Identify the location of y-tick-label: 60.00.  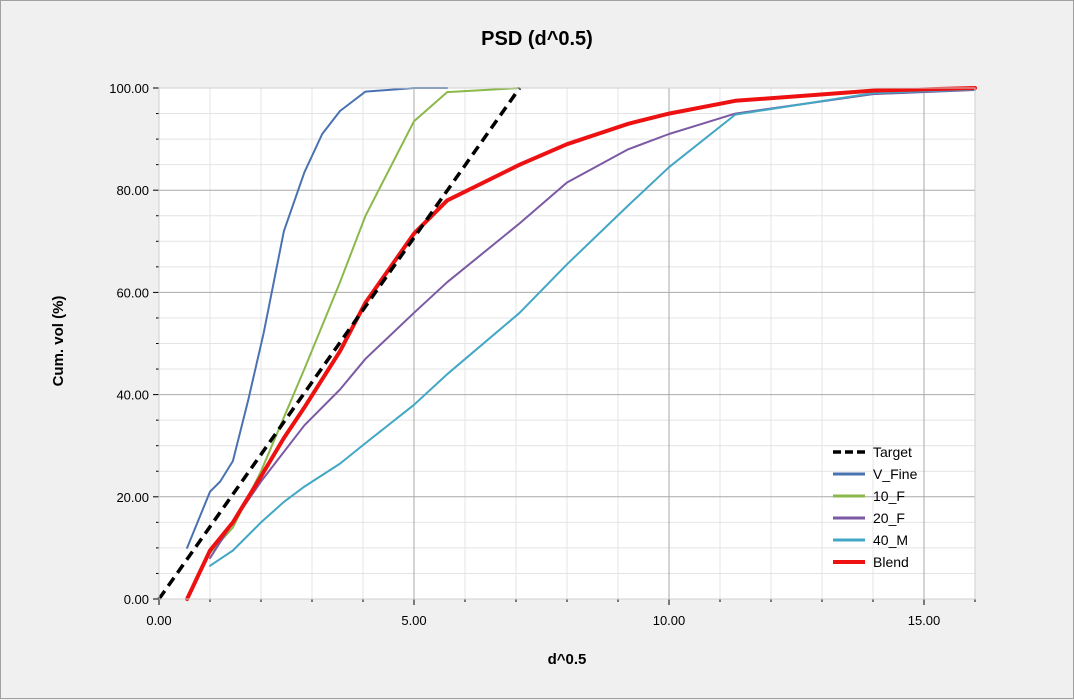
(132, 292).